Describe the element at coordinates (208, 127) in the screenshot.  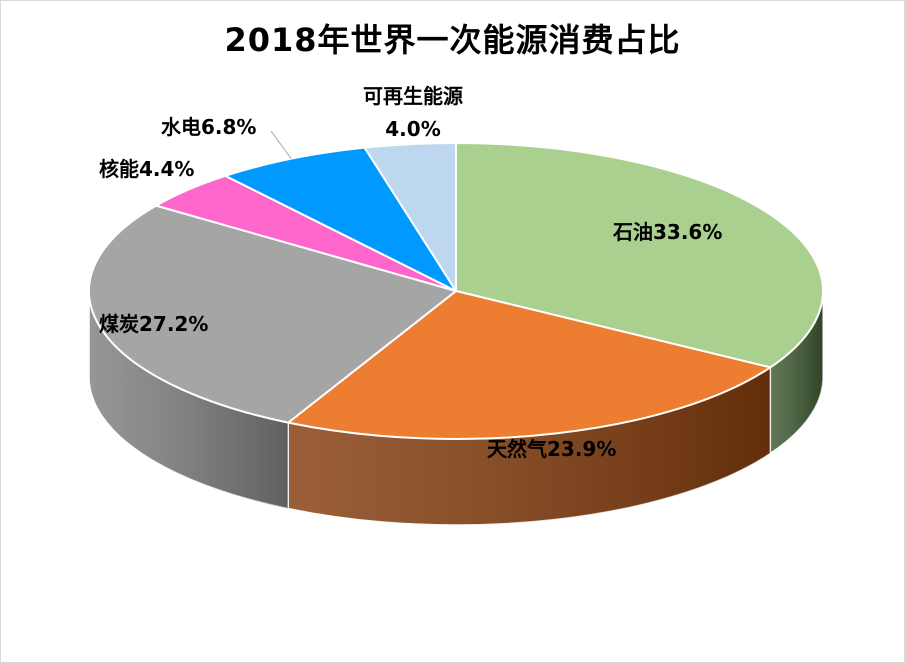
I see `data-label-hydro: 水电6.8%` at that location.